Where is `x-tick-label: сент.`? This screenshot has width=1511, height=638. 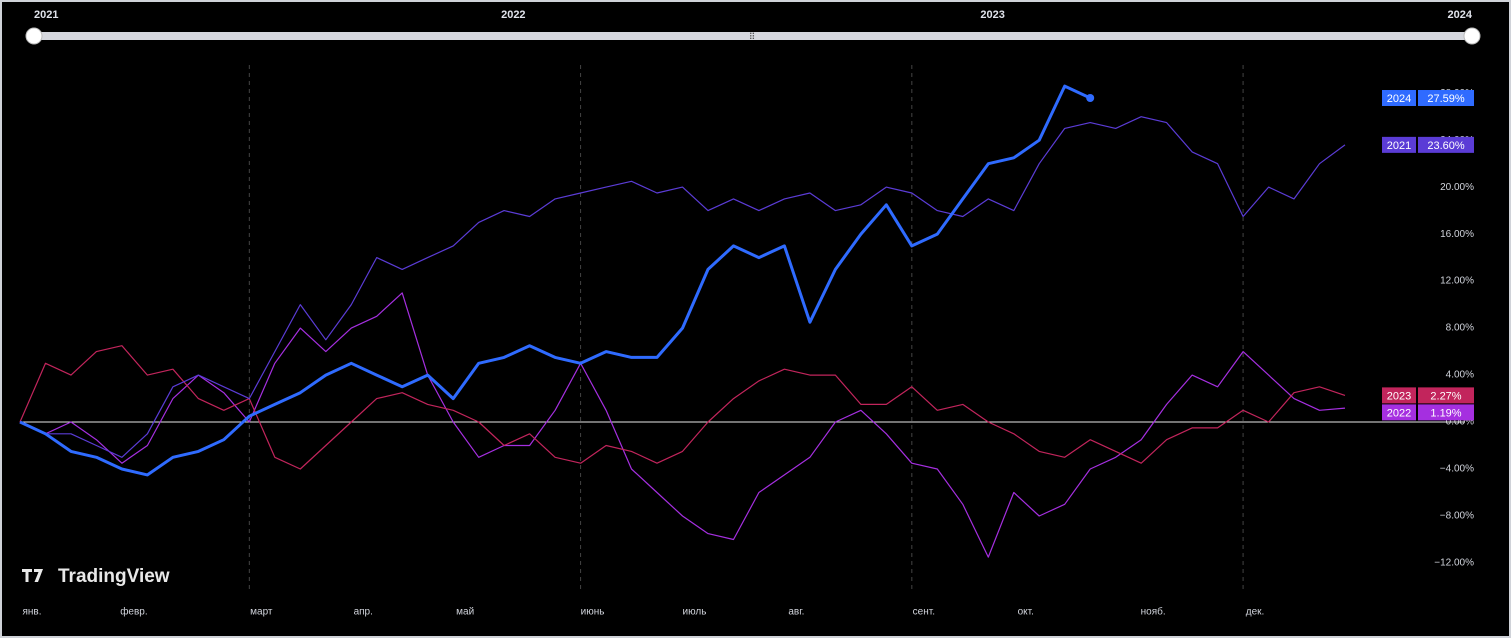 x-tick-label: сент. is located at coordinates (924, 612).